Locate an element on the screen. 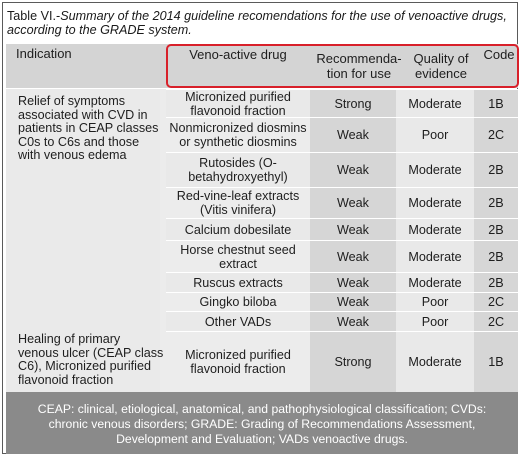 The width and height of the screenshot is (524, 458). header-code: Code is located at coordinates (499, 54).